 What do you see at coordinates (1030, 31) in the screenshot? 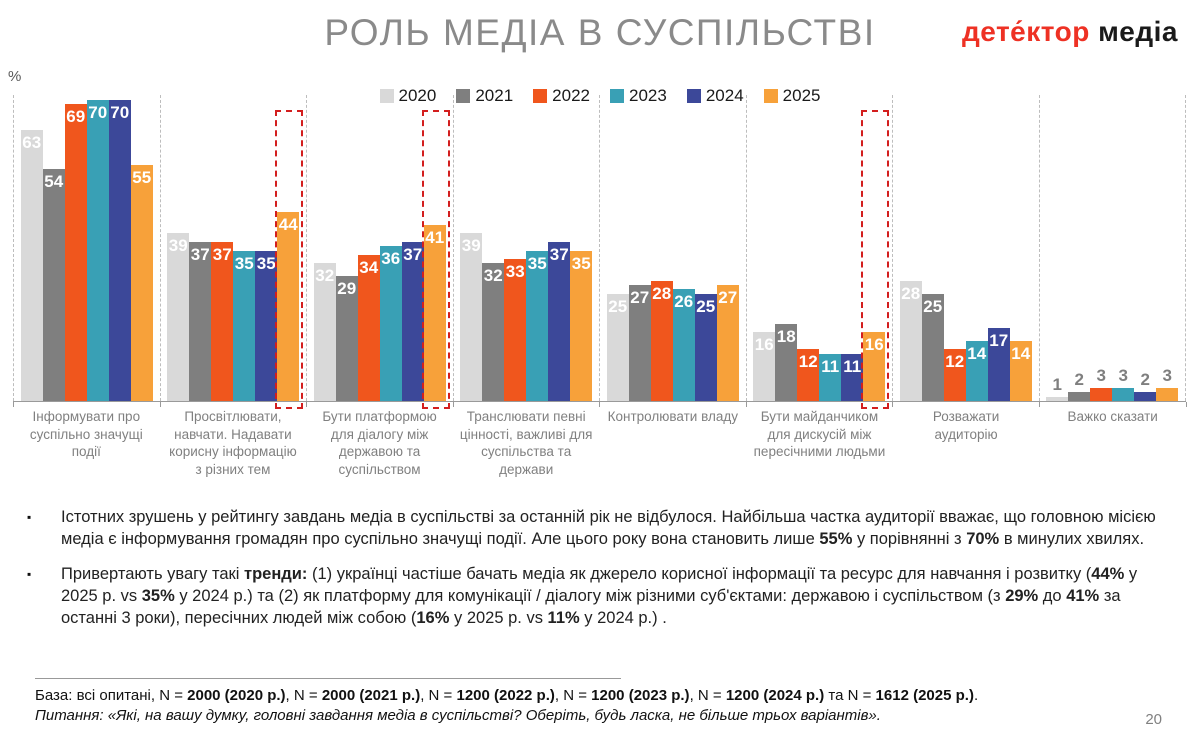
I see `logo-part-detector: дете́ктор` at bounding box center [1030, 31].